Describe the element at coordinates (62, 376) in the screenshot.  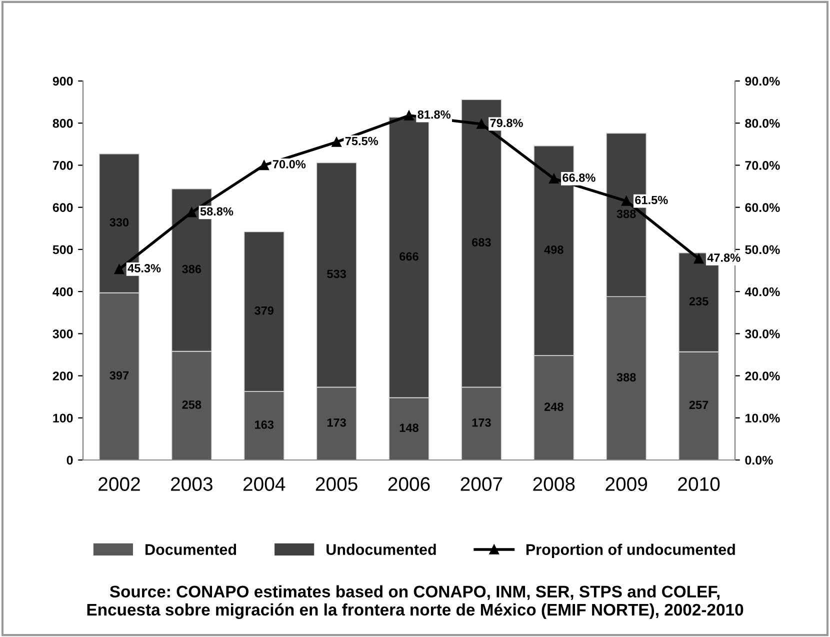
I see `y-tick-label: 200` at that location.